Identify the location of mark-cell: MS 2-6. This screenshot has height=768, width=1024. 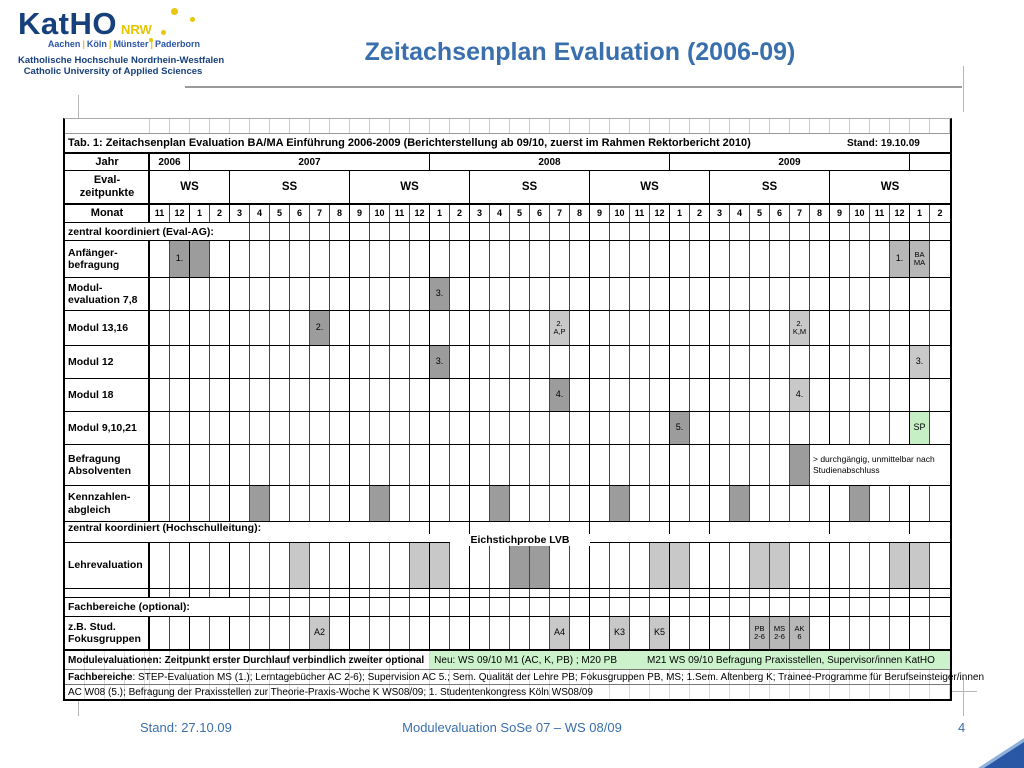
(780, 633).